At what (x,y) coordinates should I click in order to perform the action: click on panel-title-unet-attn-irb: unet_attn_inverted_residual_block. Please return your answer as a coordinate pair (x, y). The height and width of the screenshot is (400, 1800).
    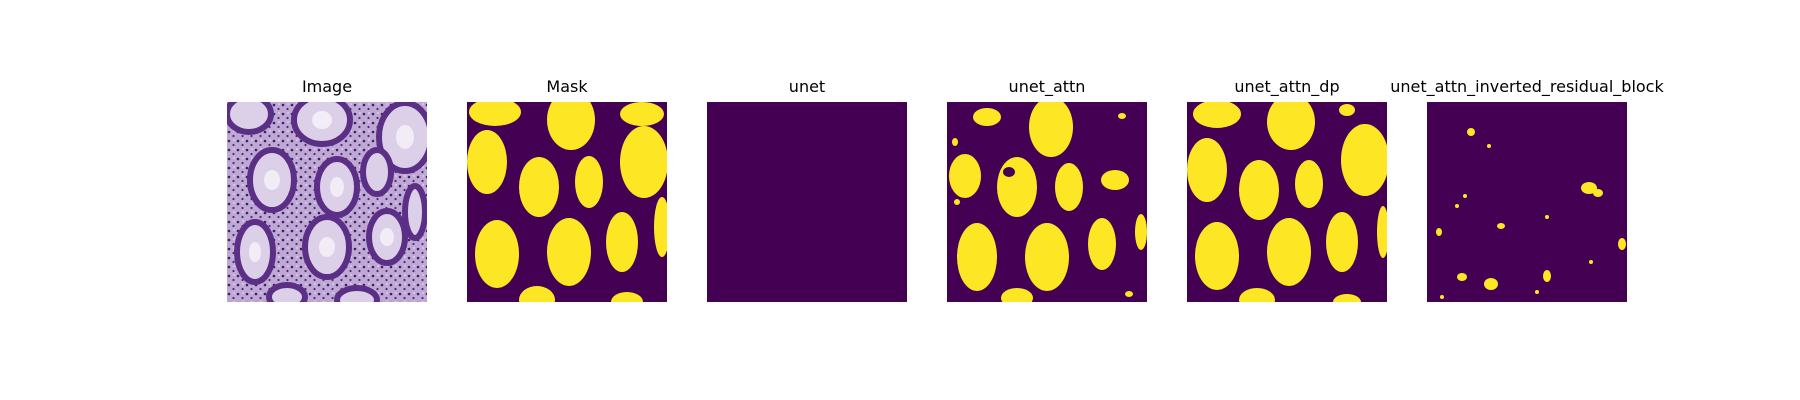
    Looking at the image, I should click on (1527, 86).